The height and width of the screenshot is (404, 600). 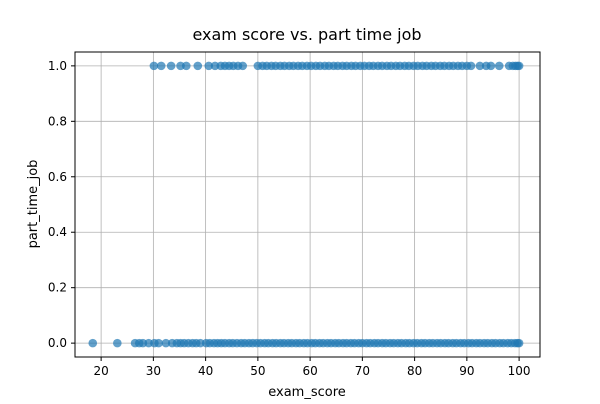 What do you see at coordinates (57, 288) in the screenshot?
I see `y-tick-label: 0.2` at bounding box center [57, 288].